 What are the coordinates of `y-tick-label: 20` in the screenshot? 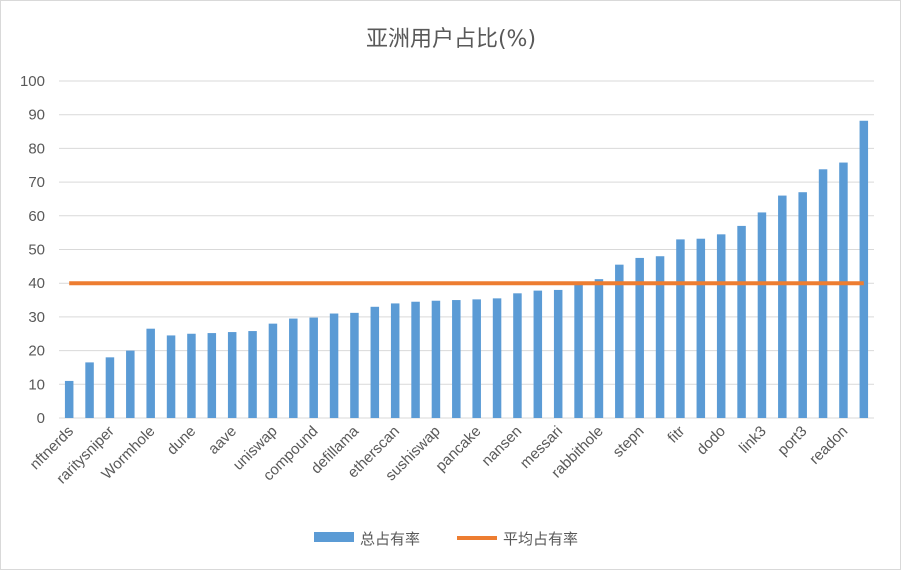 It's located at (36, 351).